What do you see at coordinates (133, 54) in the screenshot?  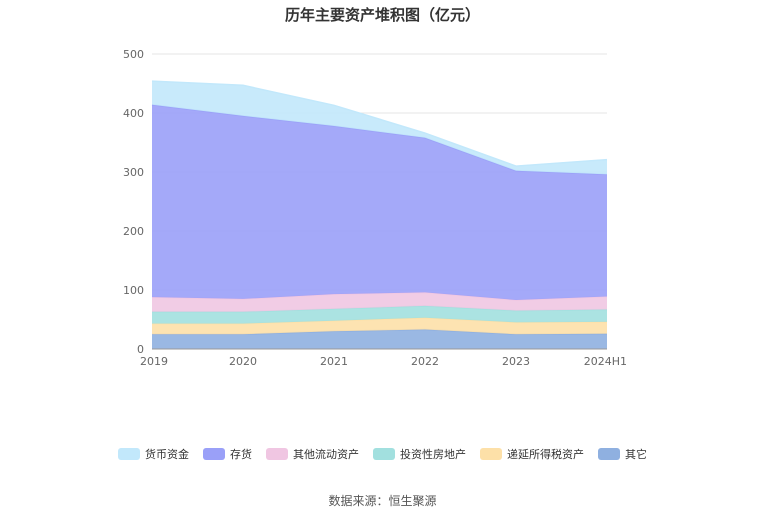 I see `y-tick-label: 500` at bounding box center [133, 54].